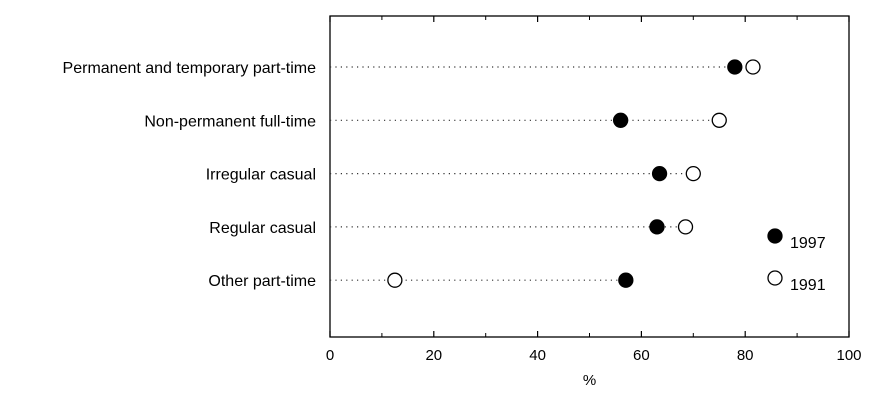 The image size is (881, 393). What do you see at coordinates (775, 278) in the screenshot?
I see `legend-marker-1991` at bounding box center [775, 278].